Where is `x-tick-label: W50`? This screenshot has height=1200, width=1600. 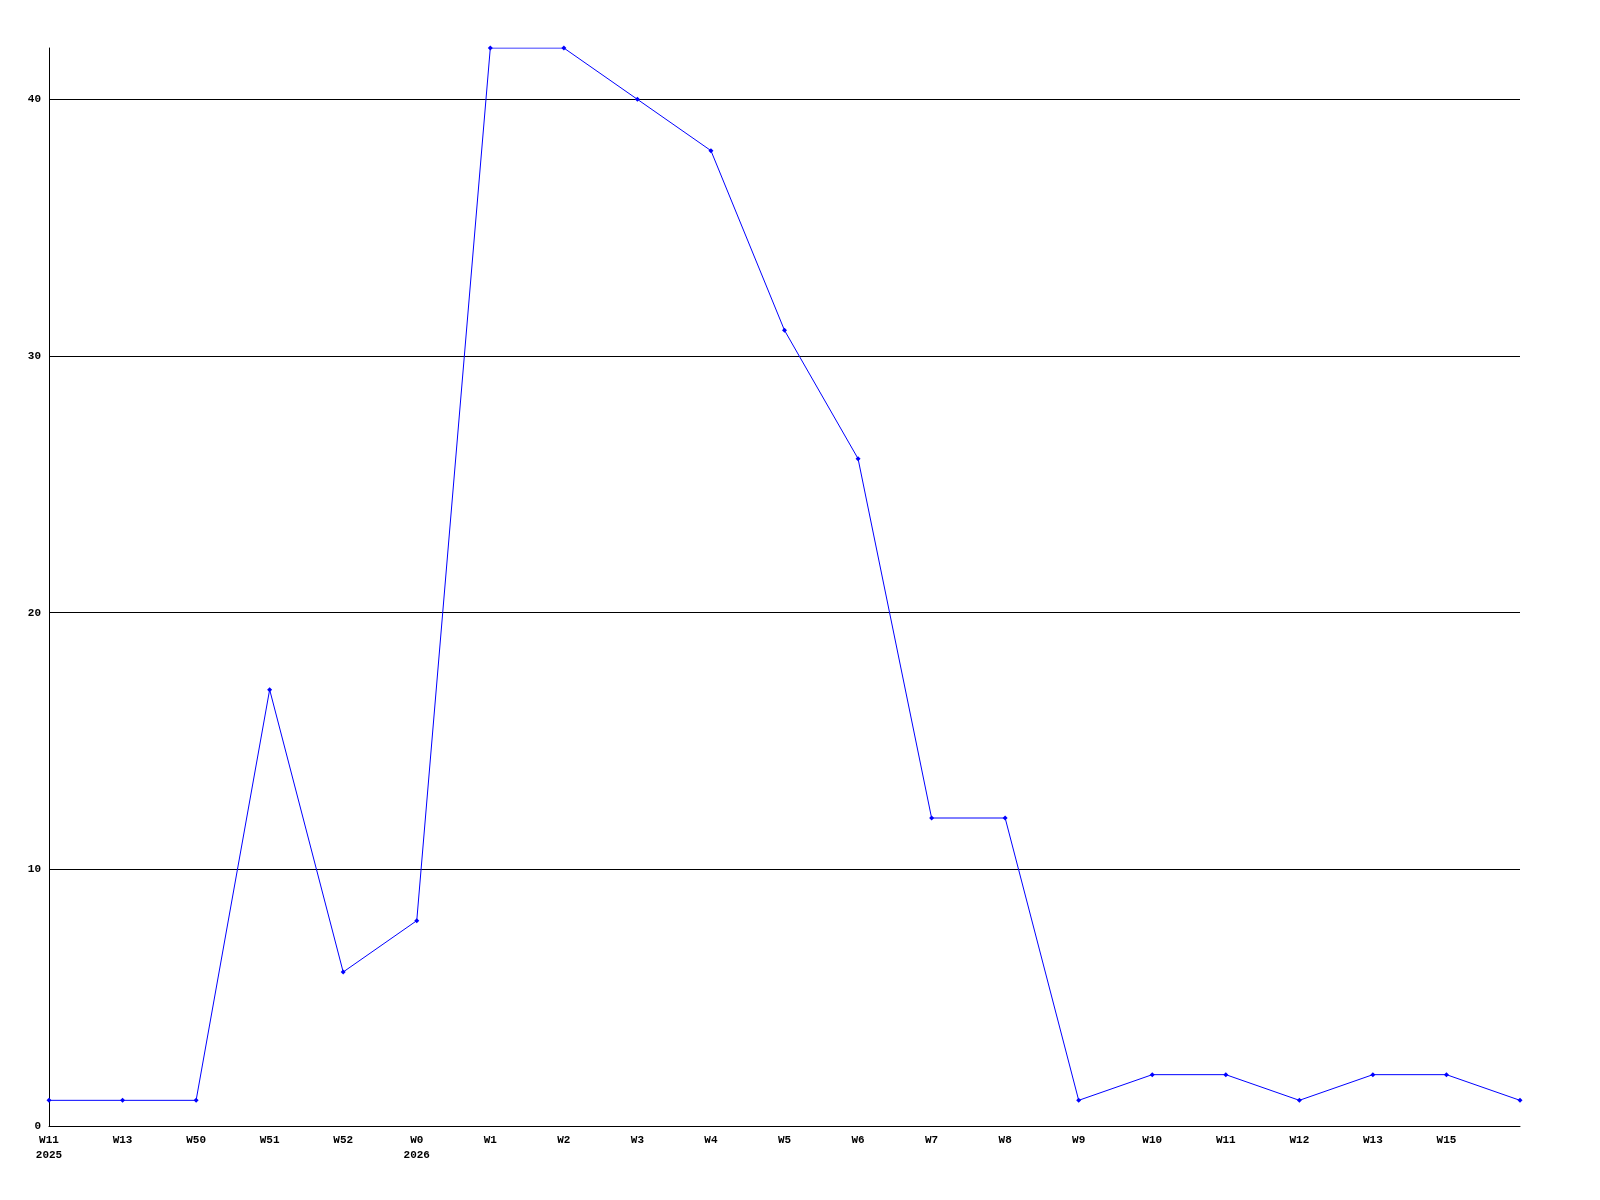
x-tick-label: W50 is located at coordinates (196, 1139).